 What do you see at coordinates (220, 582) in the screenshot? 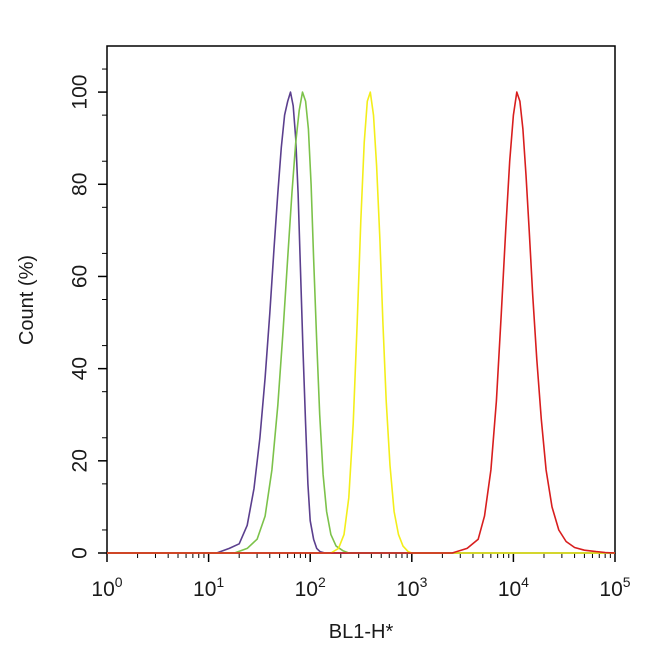
I see `x-tick-exponent: 1` at bounding box center [220, 582].